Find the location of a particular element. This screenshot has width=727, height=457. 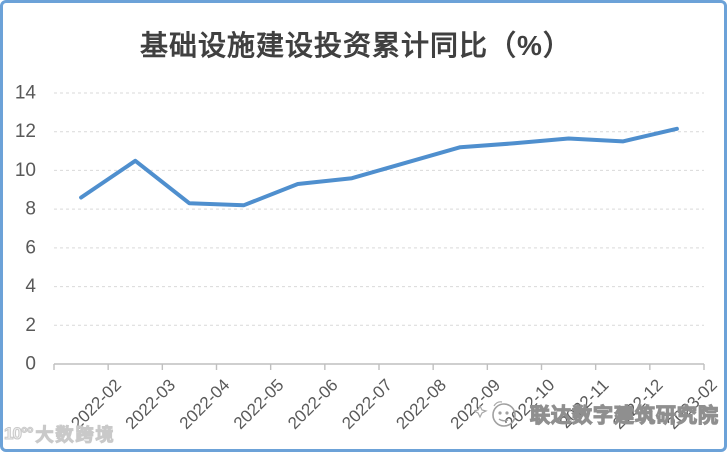

y-axis-tick-label: 0 is located at coordinates (30, 364).